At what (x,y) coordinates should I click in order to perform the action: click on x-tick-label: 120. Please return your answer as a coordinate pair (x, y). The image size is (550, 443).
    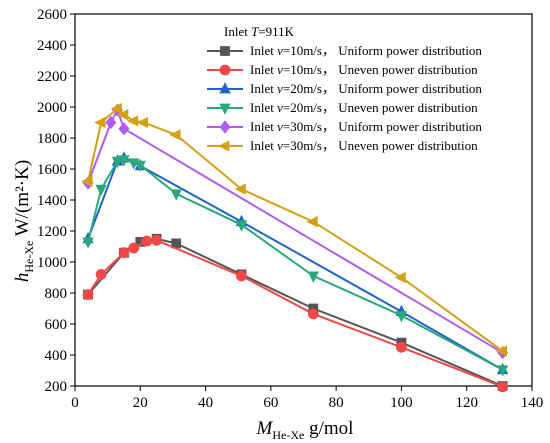
    Looking at the image, I should click on (466, 403).